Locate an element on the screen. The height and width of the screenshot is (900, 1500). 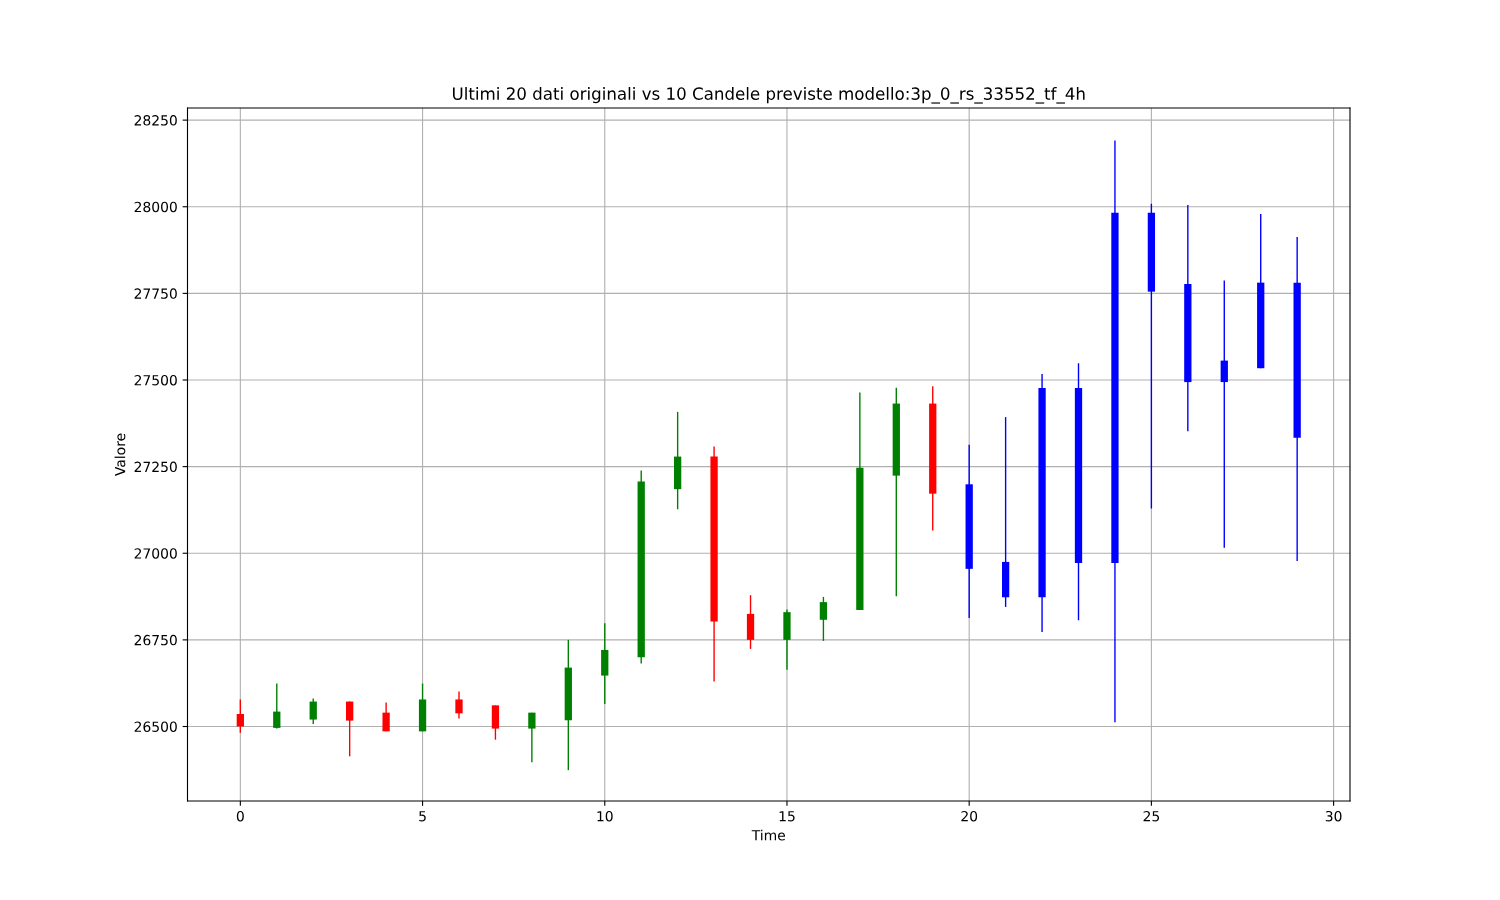
y-tick-label: 27500 is located at coordinates (155, 380).